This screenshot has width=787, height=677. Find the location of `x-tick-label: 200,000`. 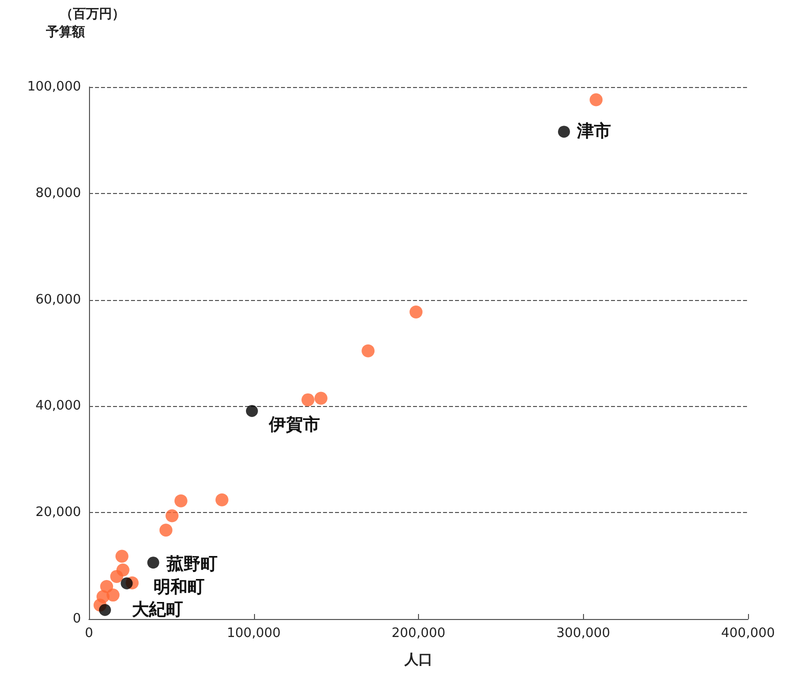

x-tick-label: 200,000 is located at coordinates (419, 633).